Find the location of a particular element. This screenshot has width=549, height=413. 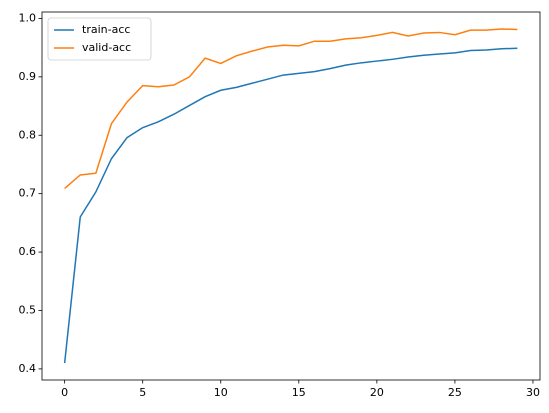

y-tick-label: 0.5 is located at coordinates (28, 309).